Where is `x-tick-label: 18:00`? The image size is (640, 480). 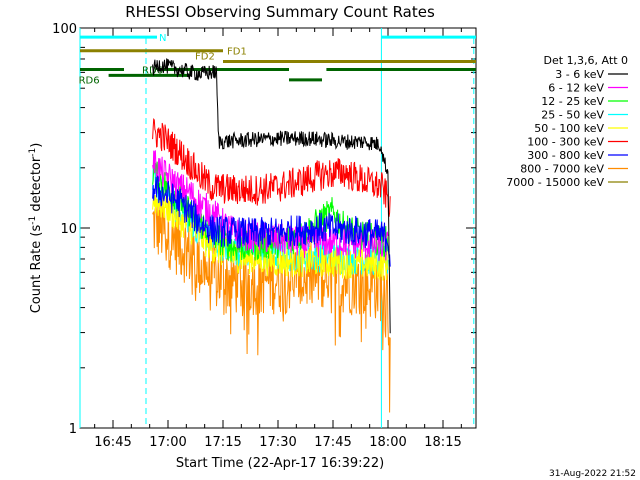 x-tick-label: 18:00 is located at coordinates (387, 442).